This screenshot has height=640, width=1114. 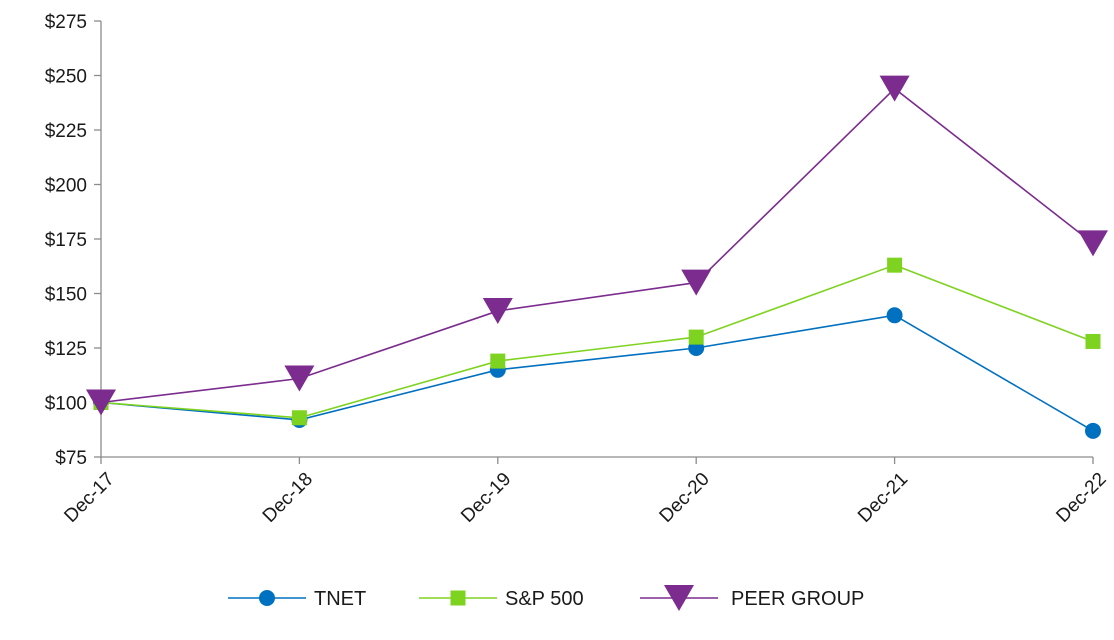 I want to click on legend-item: PEER GROUP, so click(x=752, y=598).